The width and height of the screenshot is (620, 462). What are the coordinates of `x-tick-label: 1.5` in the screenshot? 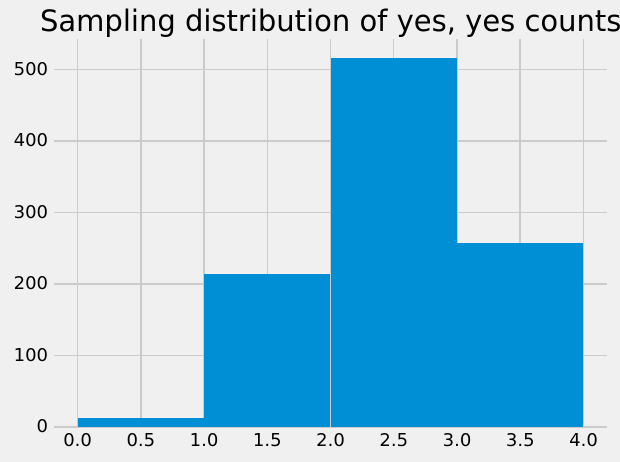 It's located at (267, 440).